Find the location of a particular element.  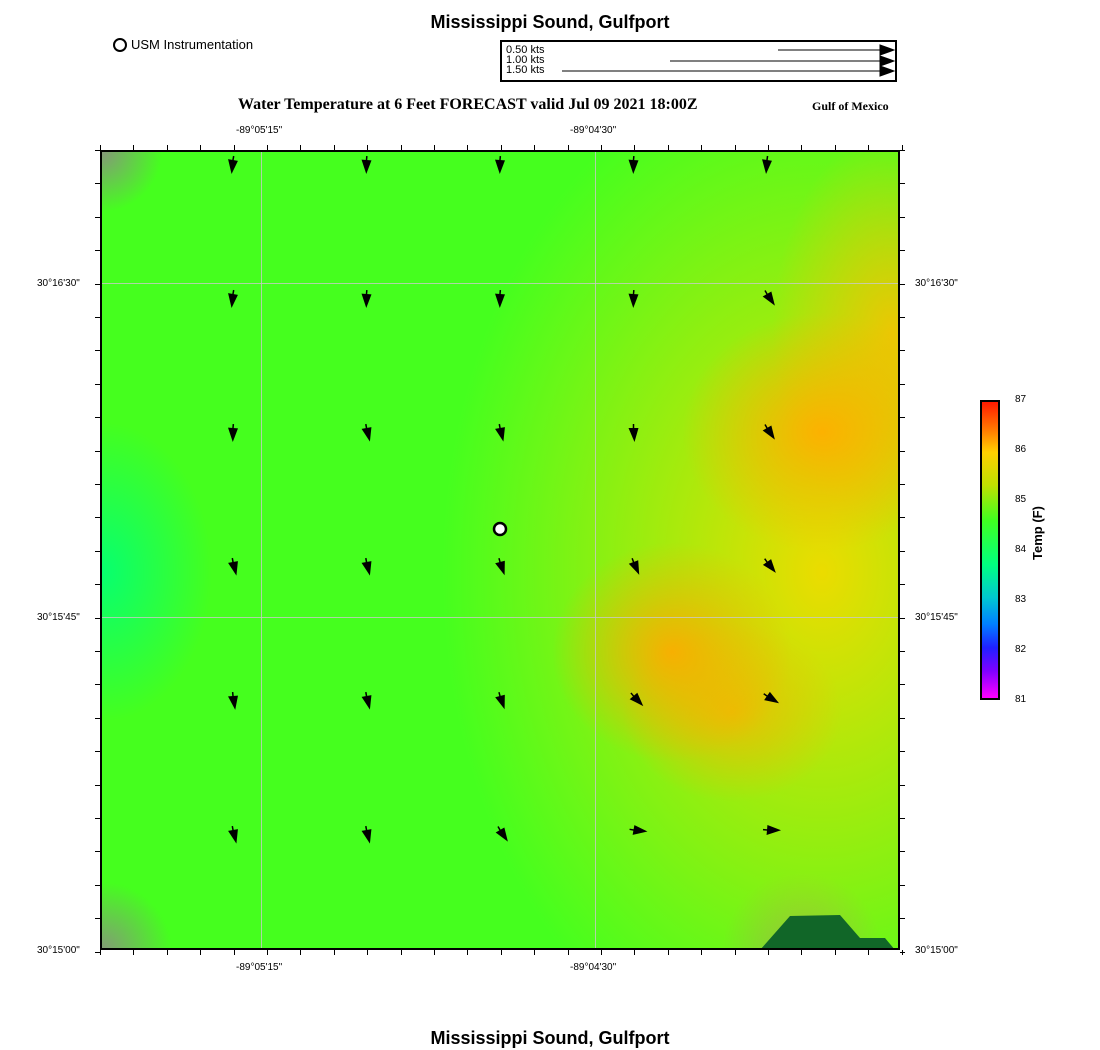

colorbar-tick-label: 87 is located at coordinates (1021, 399).